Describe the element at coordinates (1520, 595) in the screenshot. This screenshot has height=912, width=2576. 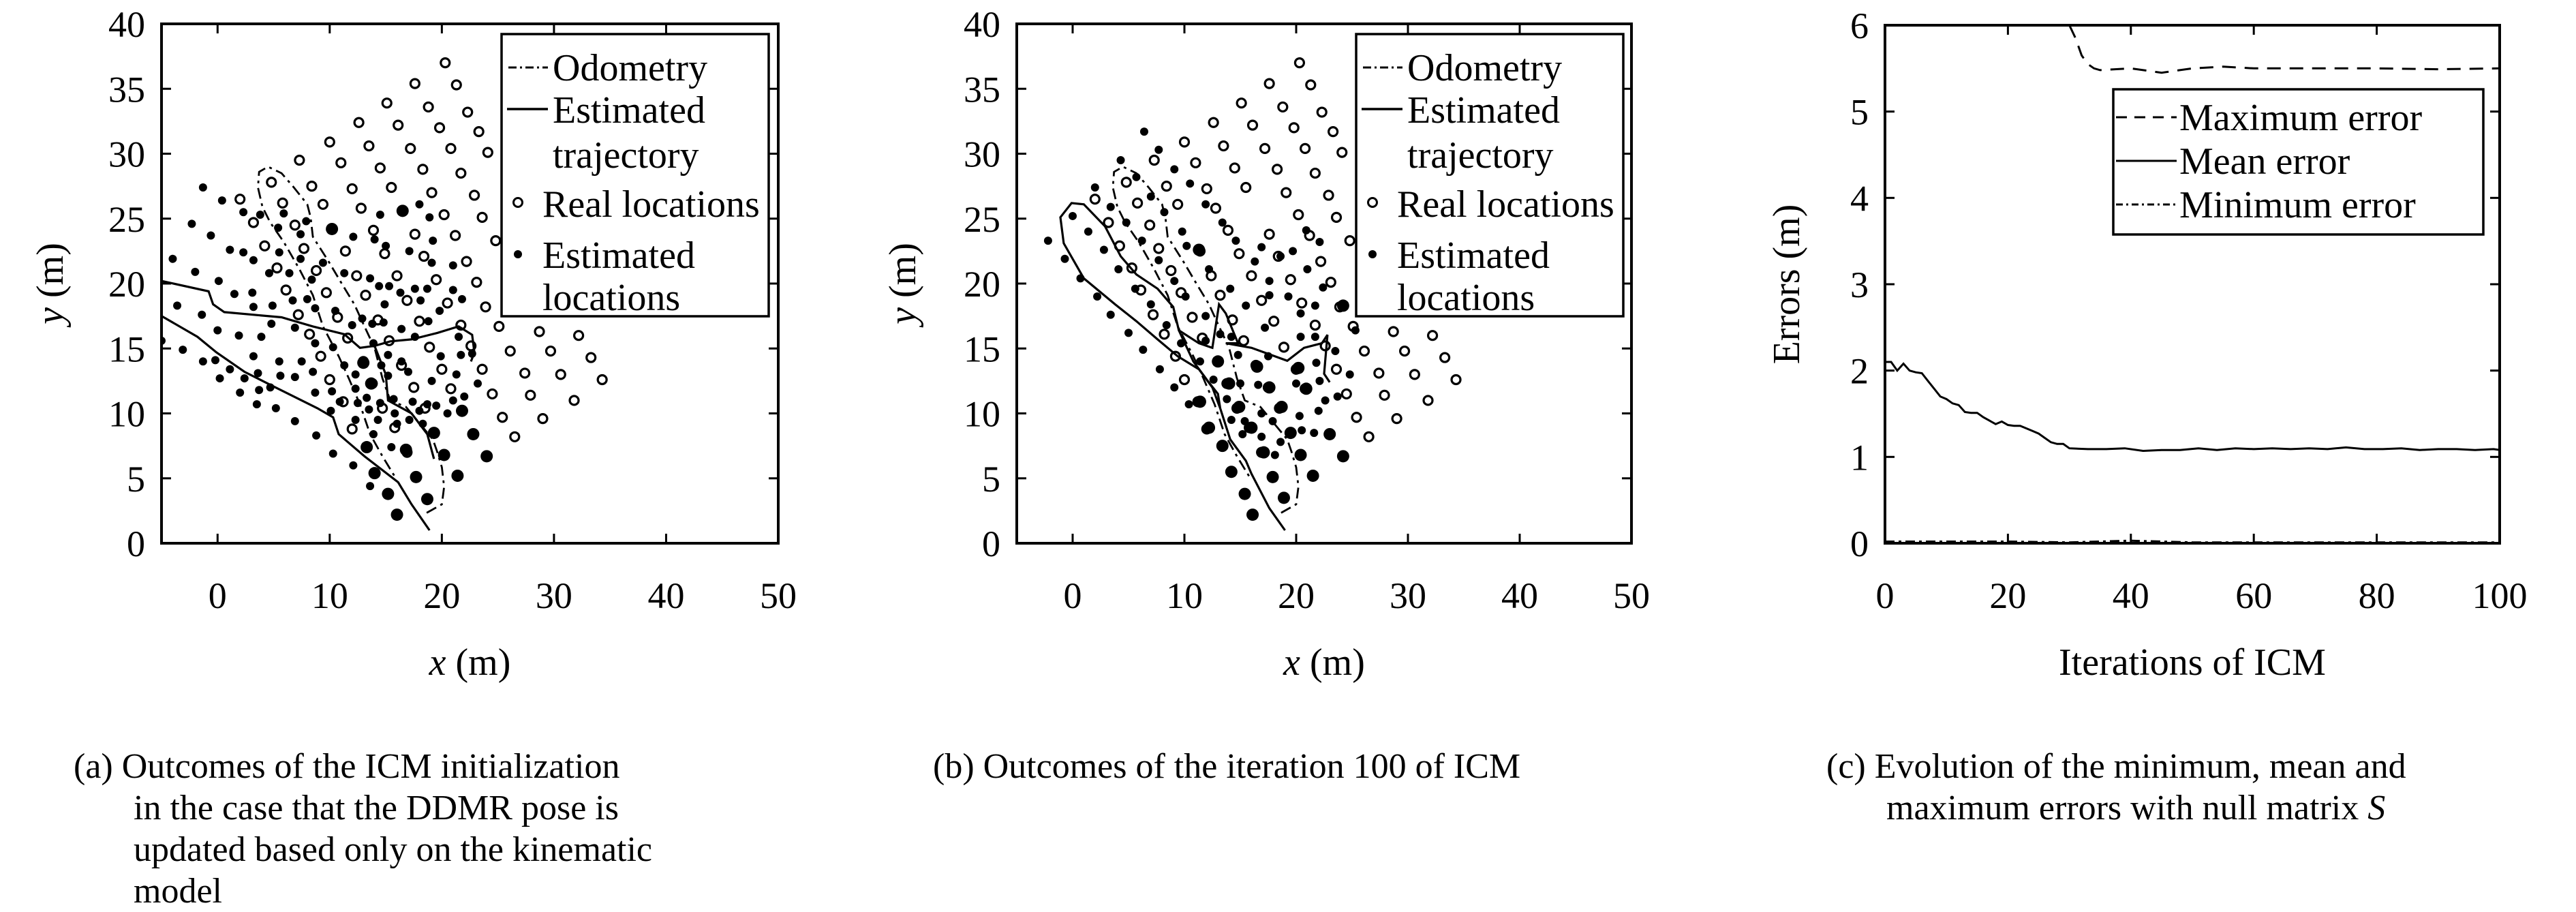
I see `x-tick-label: 40` at that location.